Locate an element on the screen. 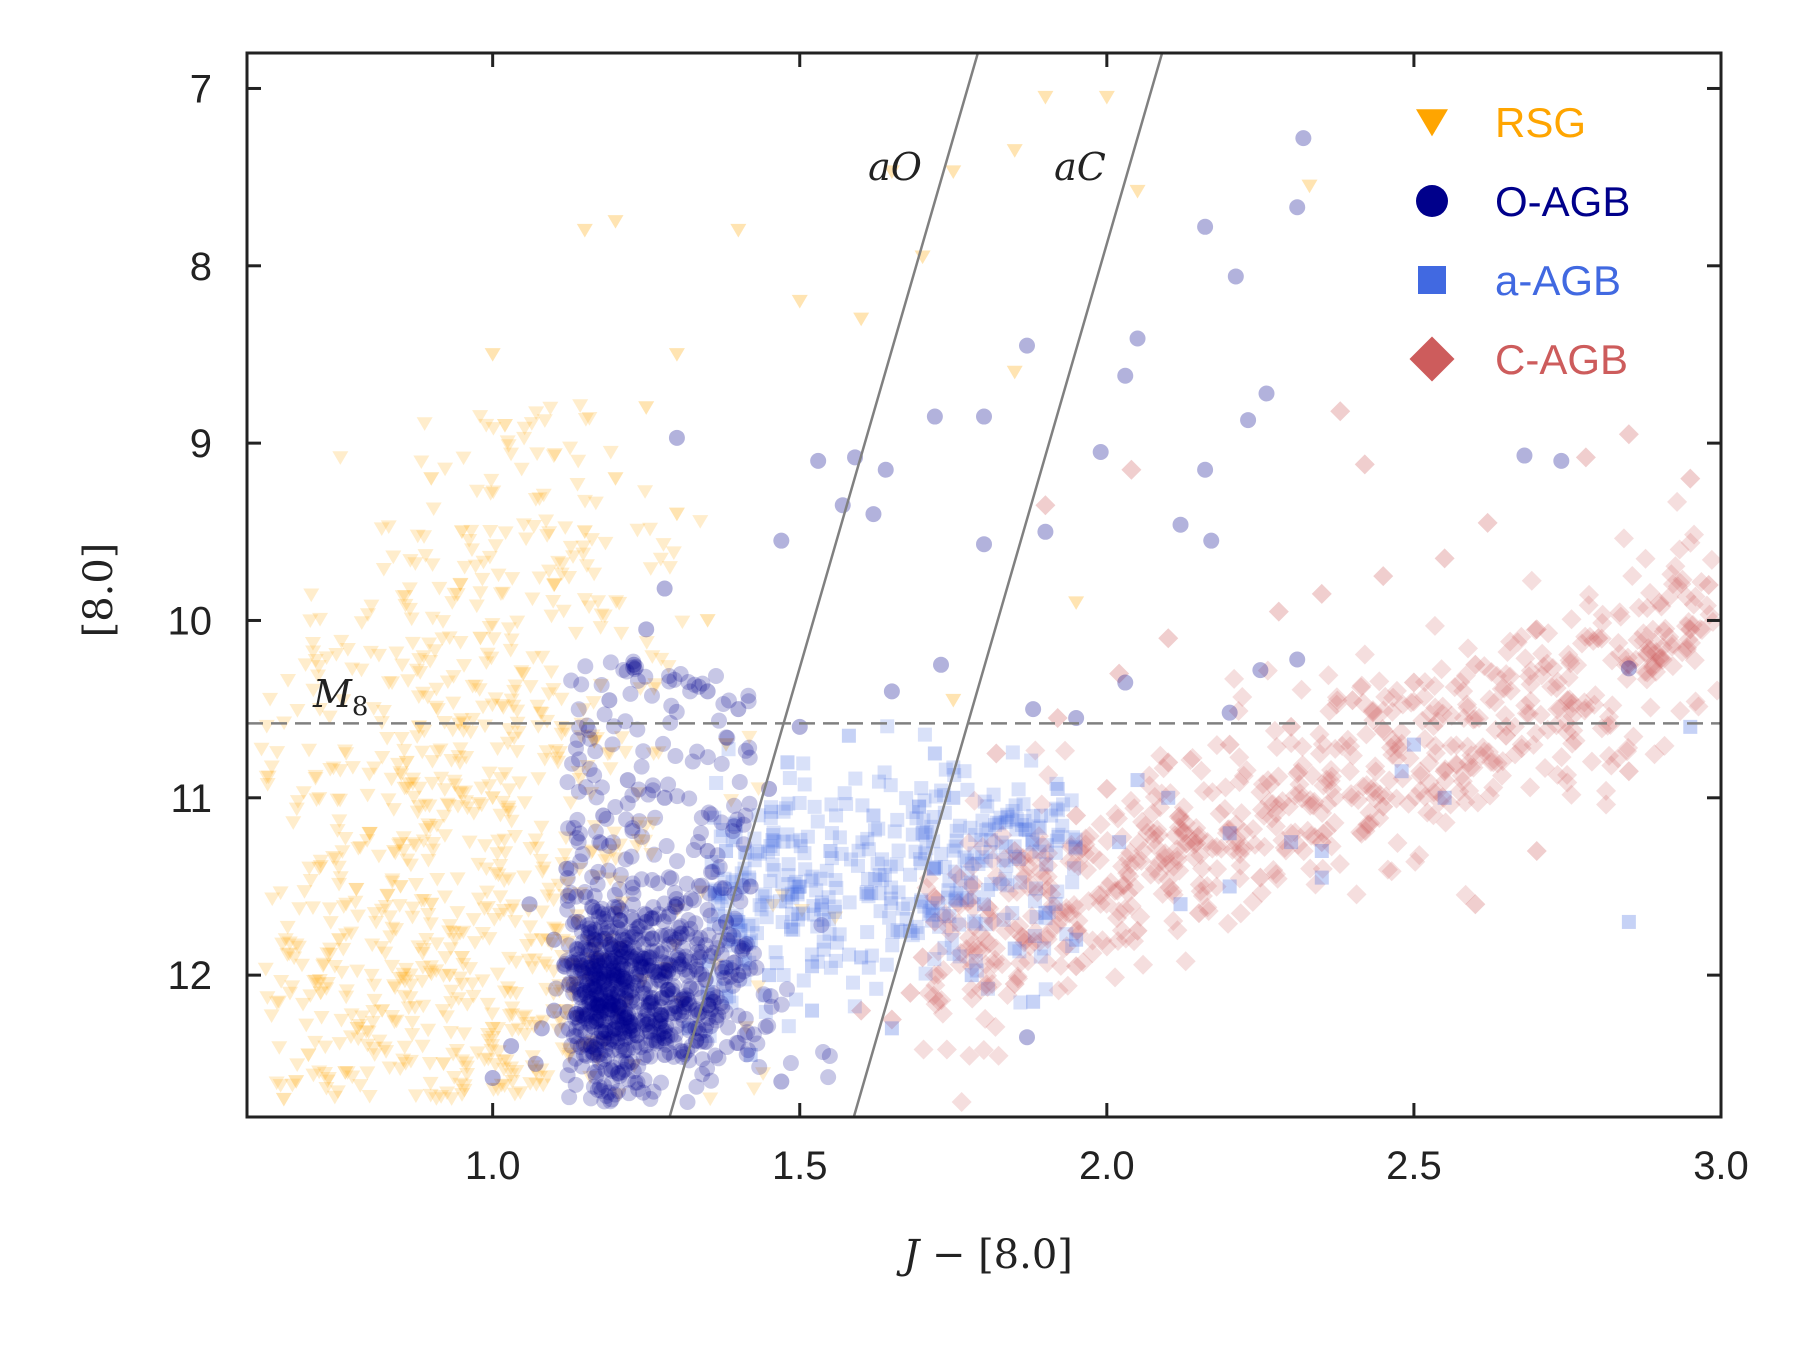  x-tick-label: 3.0 is located at coordinates (1721, 1166).